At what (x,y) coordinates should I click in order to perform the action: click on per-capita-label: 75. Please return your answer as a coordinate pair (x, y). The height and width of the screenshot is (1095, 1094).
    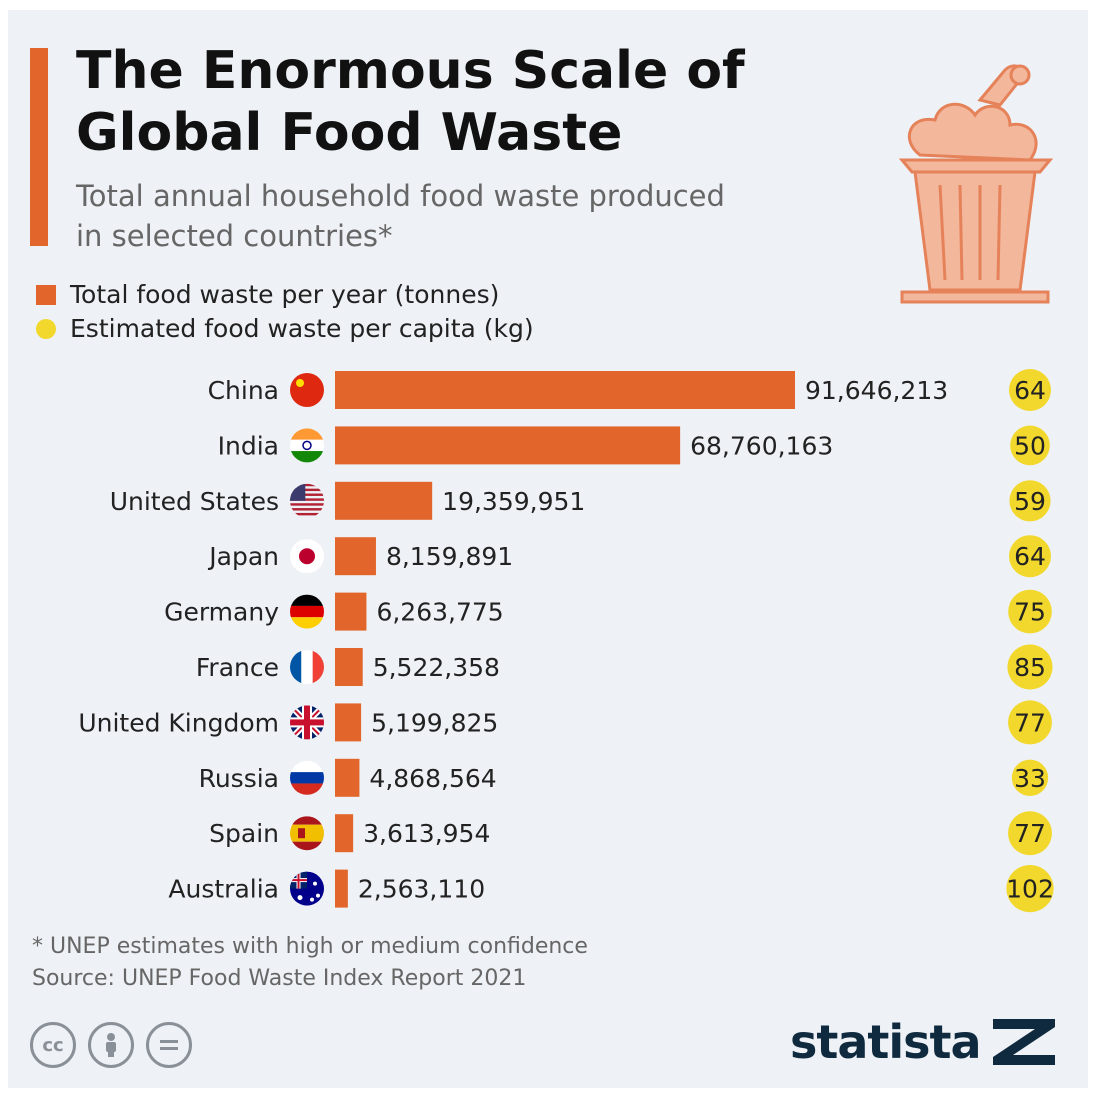
    Looking at the image, I should click on (1030, 612).